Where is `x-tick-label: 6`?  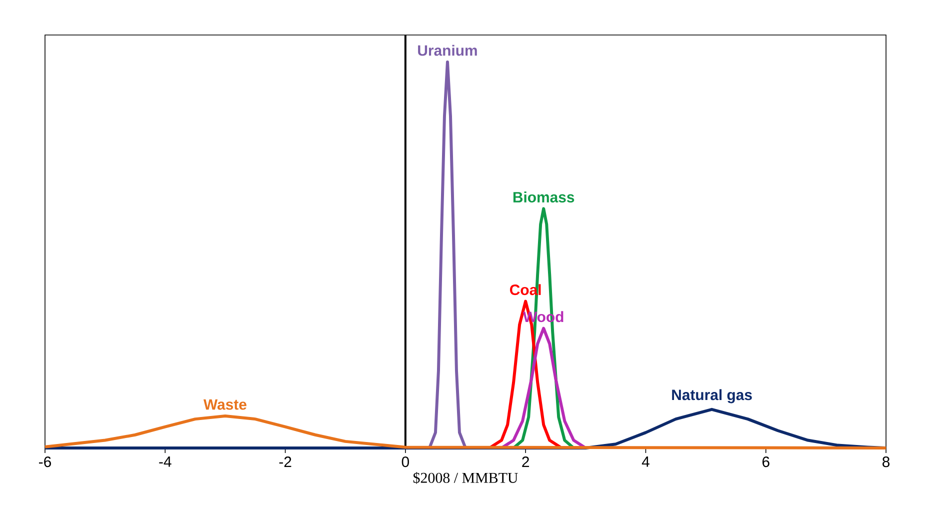
x-tick-label: 6 is located at coordinates (766, 462).